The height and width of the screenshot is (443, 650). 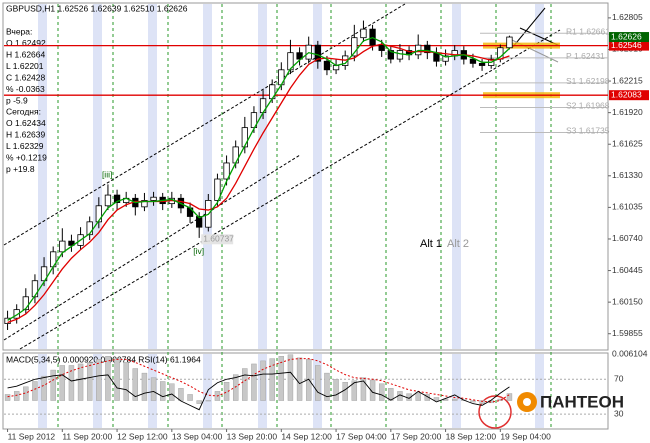 I want to click on info-line: H 1.62639, so click(x=25, y=134).